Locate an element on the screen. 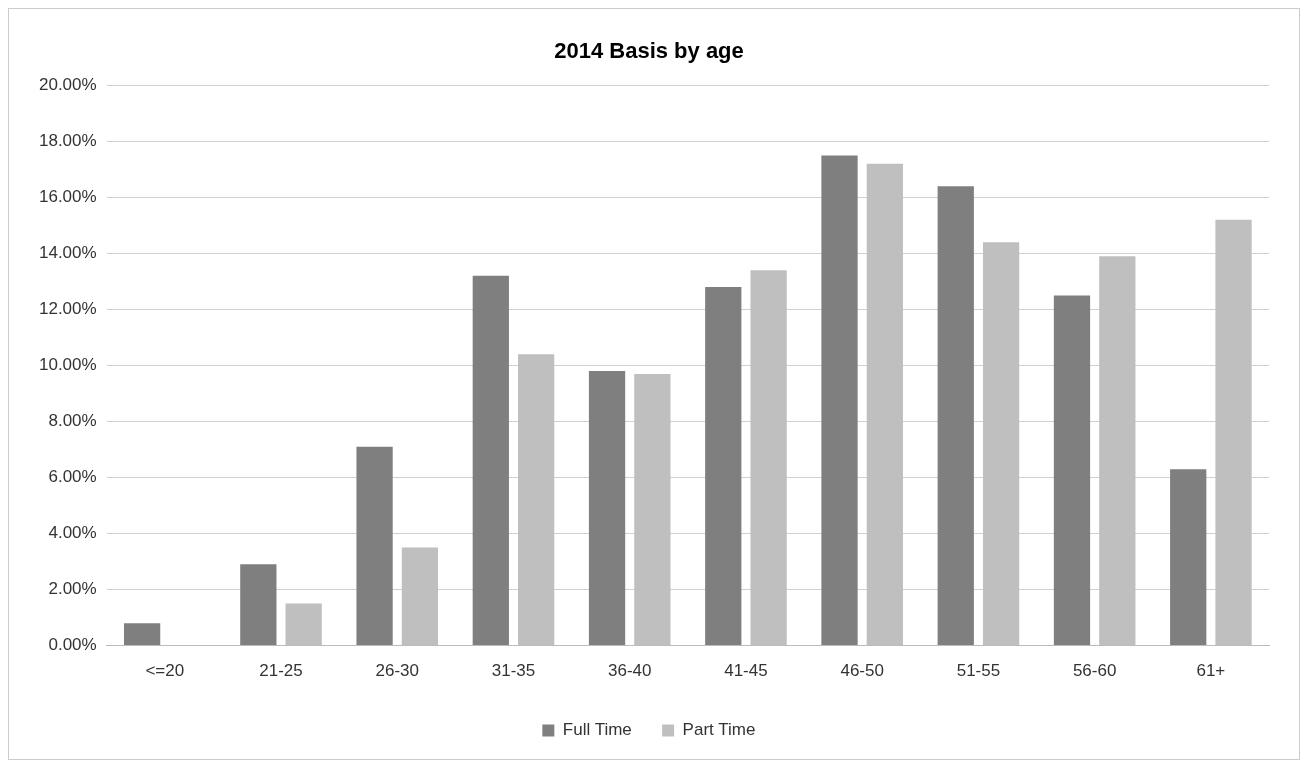 This screenshot has height=774, width=1316. x-tick-label: 26-30 is located at coordinates (397, 671).